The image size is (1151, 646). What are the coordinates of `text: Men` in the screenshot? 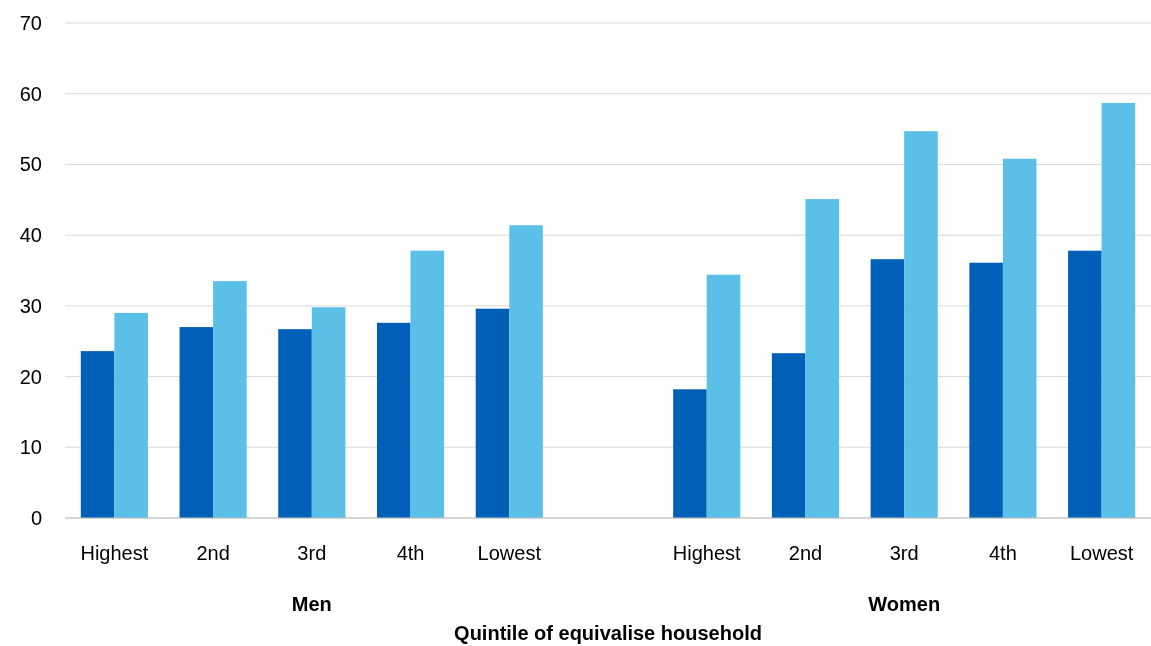 It's located at (311, 604).